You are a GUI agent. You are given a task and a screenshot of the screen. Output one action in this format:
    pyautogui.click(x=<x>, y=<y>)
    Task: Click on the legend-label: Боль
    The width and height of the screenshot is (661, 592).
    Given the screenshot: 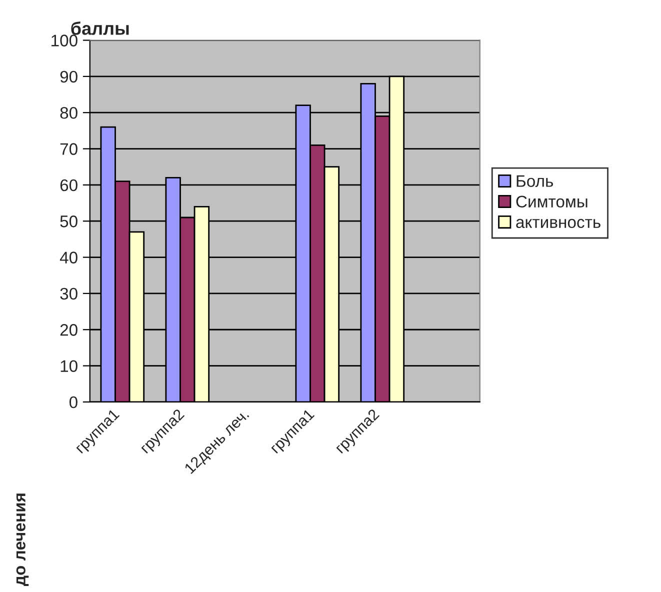 What is the action you would take?
    pyautogui.click(x=535, y=181)
    